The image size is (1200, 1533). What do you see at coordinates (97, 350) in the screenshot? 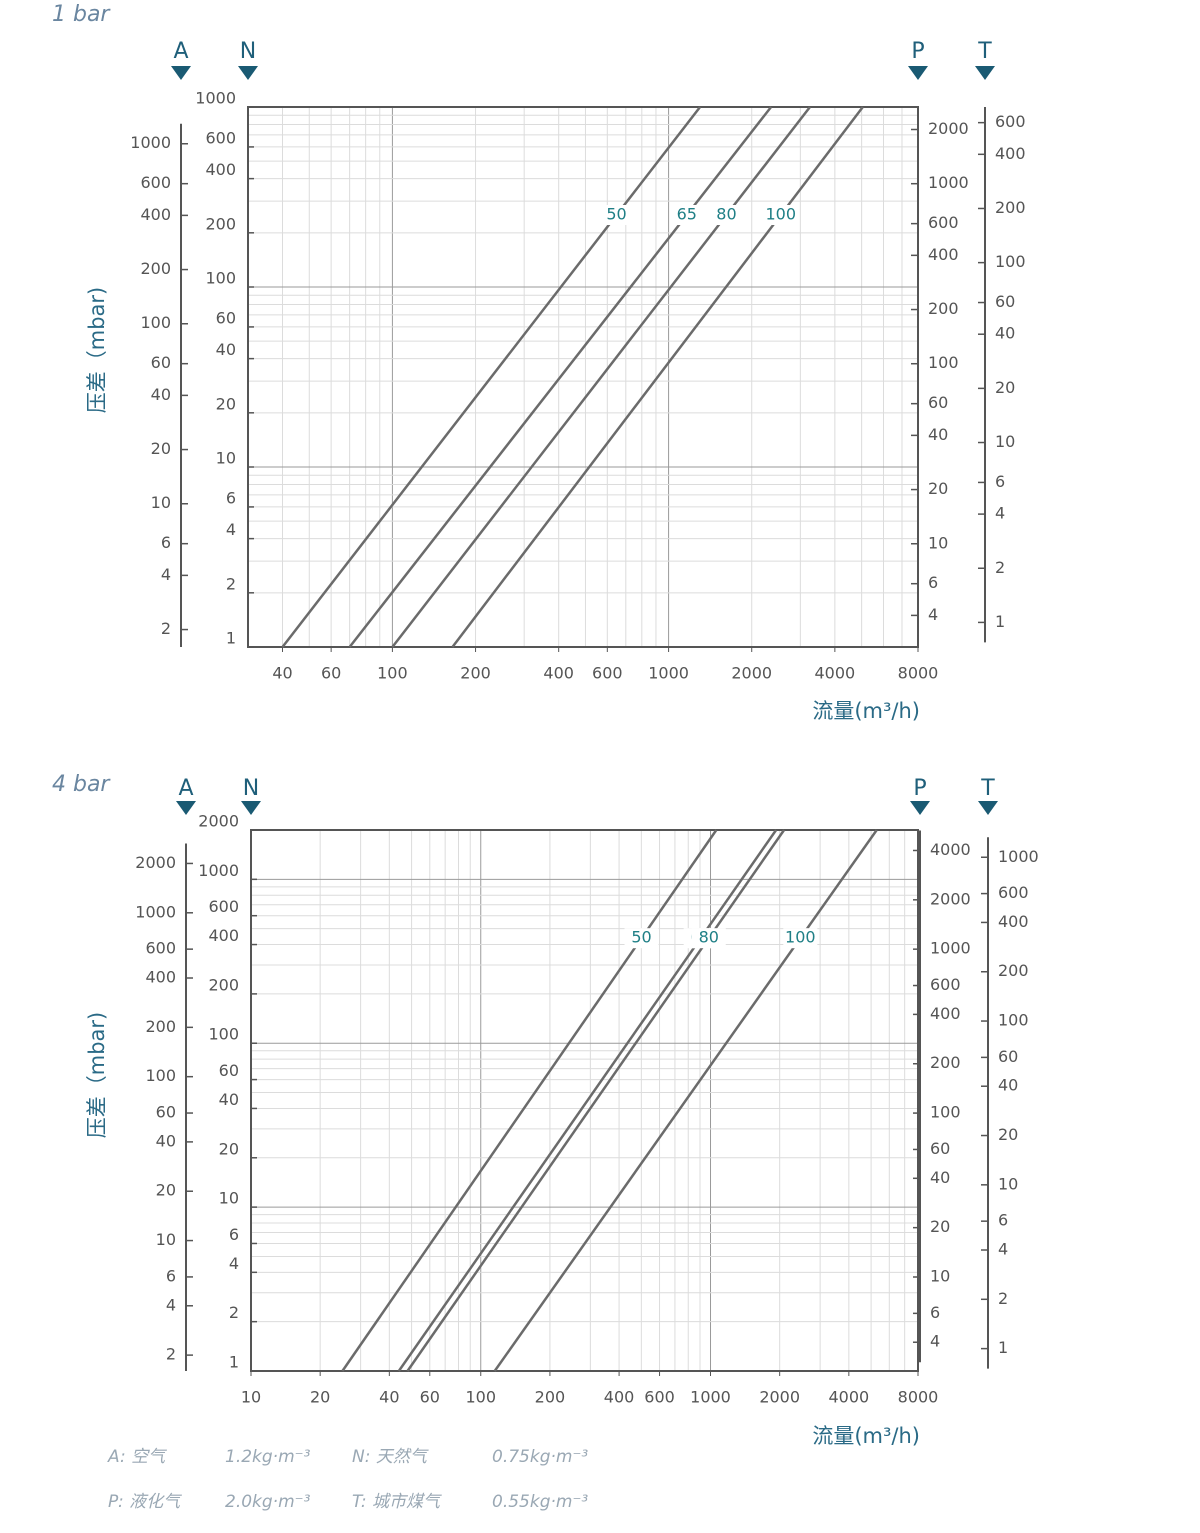
I see `y-axis-title: 压差（mbar)` at bounding box center [97, 350].